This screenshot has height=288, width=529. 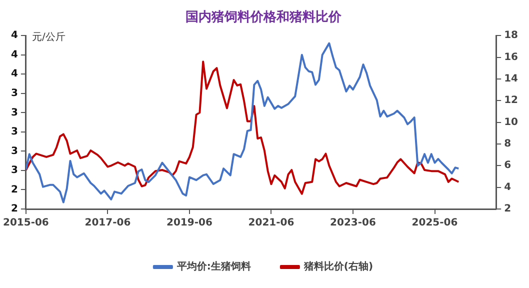 I want to click on x-tick-label: 2015-06, so click(x=25, y=223).